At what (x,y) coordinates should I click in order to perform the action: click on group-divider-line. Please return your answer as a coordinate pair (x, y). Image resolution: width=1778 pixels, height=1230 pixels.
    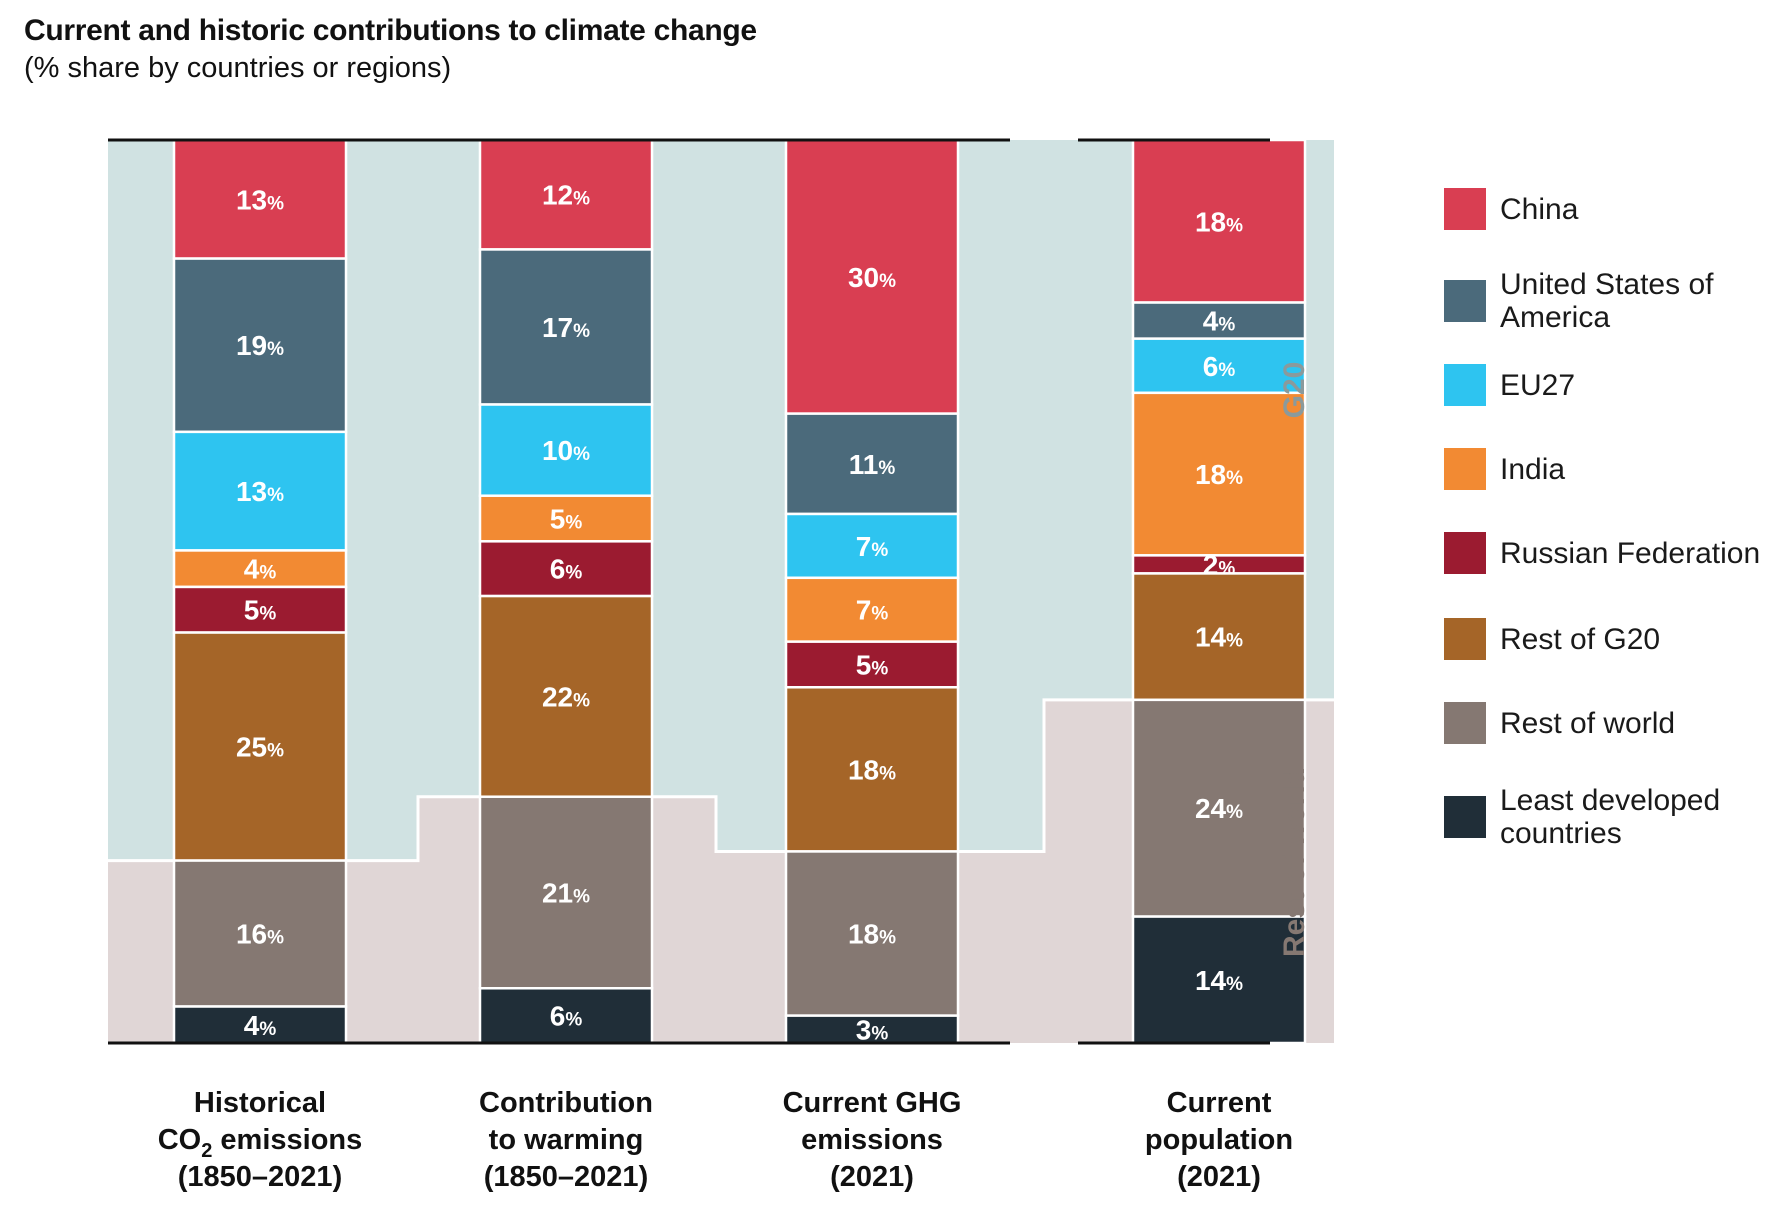
    Looking at the image, I should click on (721, 780).